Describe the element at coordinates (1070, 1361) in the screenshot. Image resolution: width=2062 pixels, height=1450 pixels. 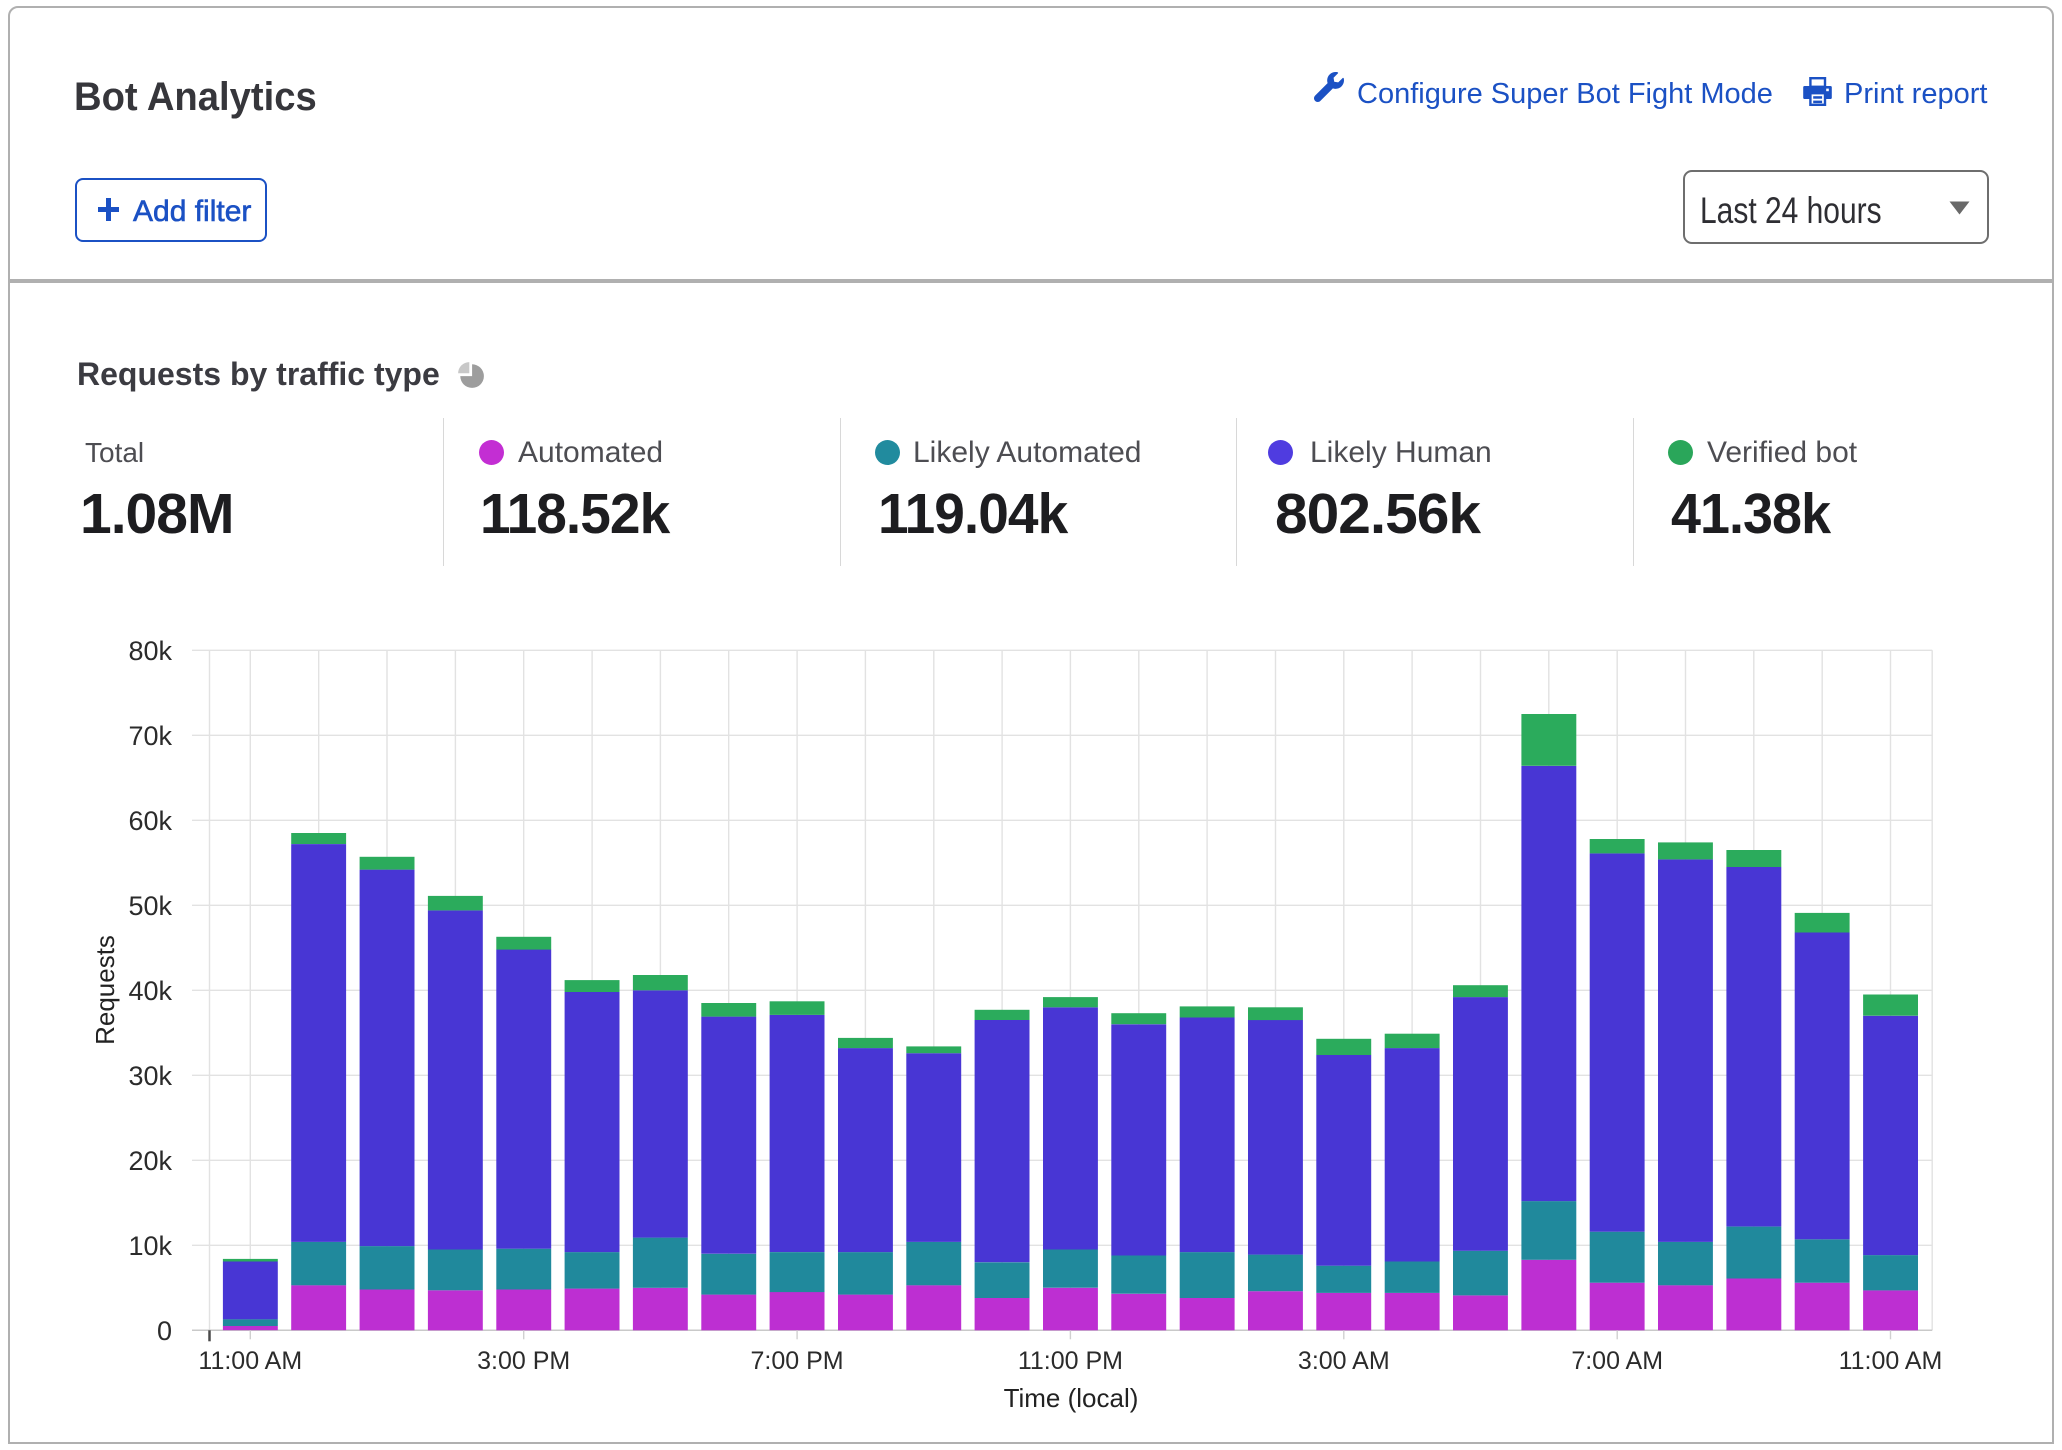
I see `svg-text: 11:00 PM` at that location.